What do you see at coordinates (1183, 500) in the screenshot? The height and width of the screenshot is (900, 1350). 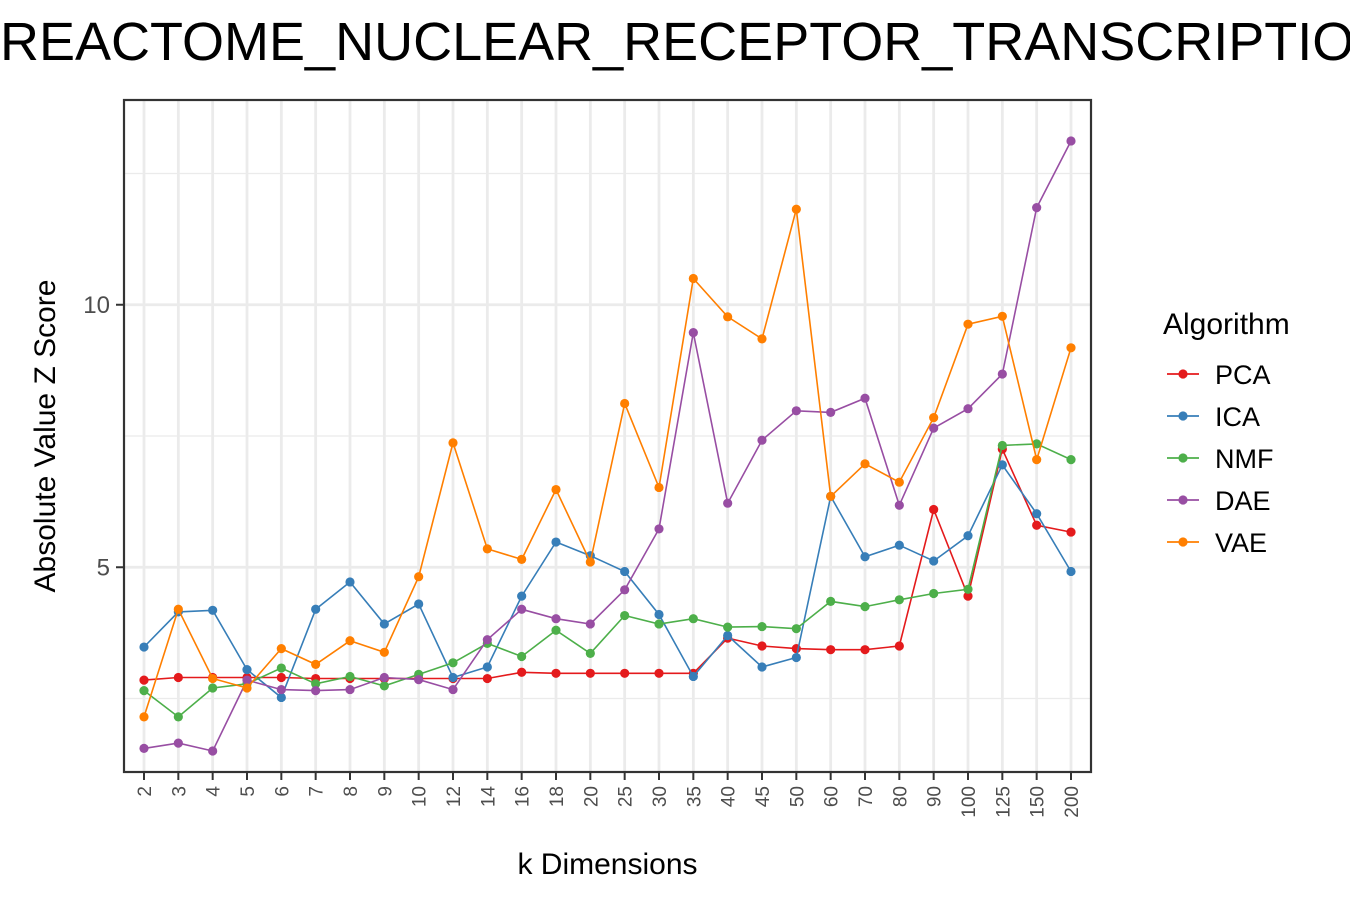 I see `legend-key-point-dae` at bounding box center [1183, 500].